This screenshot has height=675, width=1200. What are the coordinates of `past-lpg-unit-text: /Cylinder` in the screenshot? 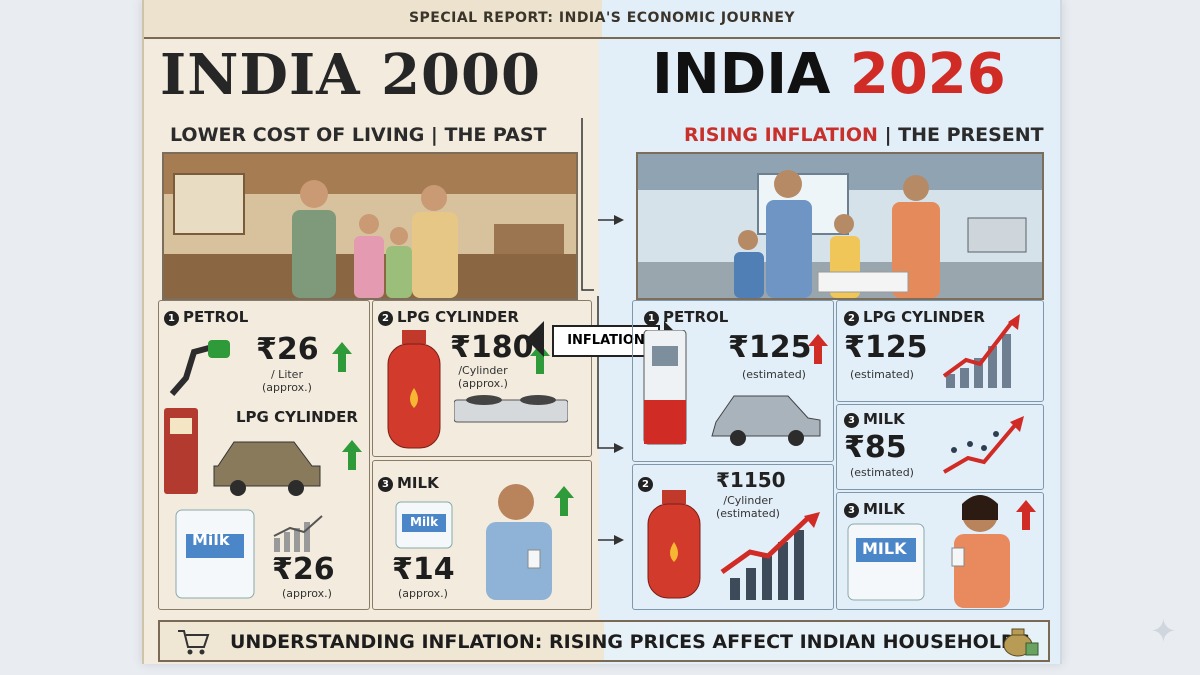 It's located at (483, 370).